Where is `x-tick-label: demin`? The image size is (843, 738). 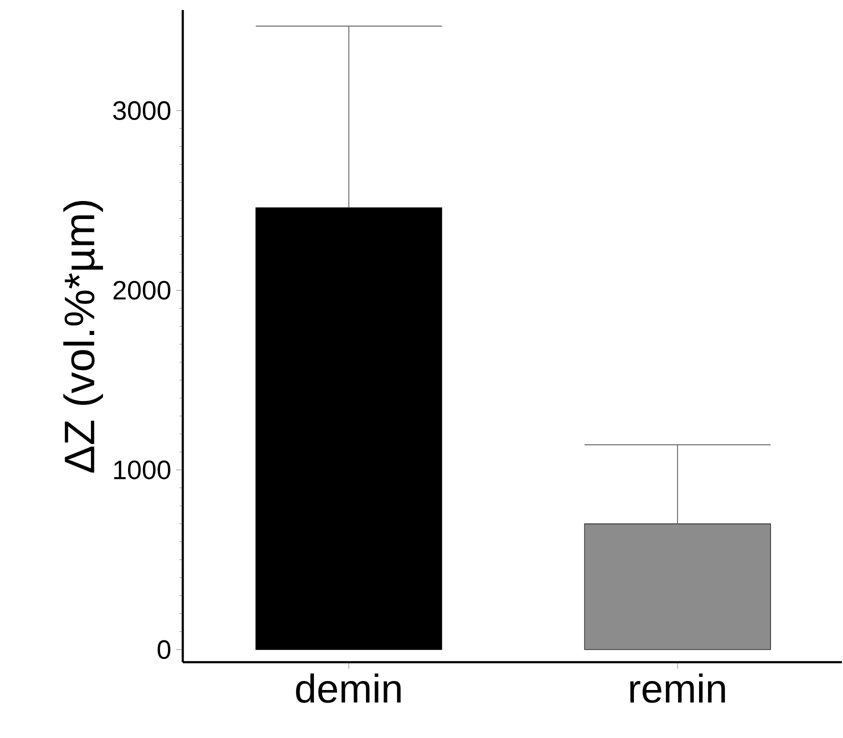 x-tick-label: demin is located at coordinates (348, 688).